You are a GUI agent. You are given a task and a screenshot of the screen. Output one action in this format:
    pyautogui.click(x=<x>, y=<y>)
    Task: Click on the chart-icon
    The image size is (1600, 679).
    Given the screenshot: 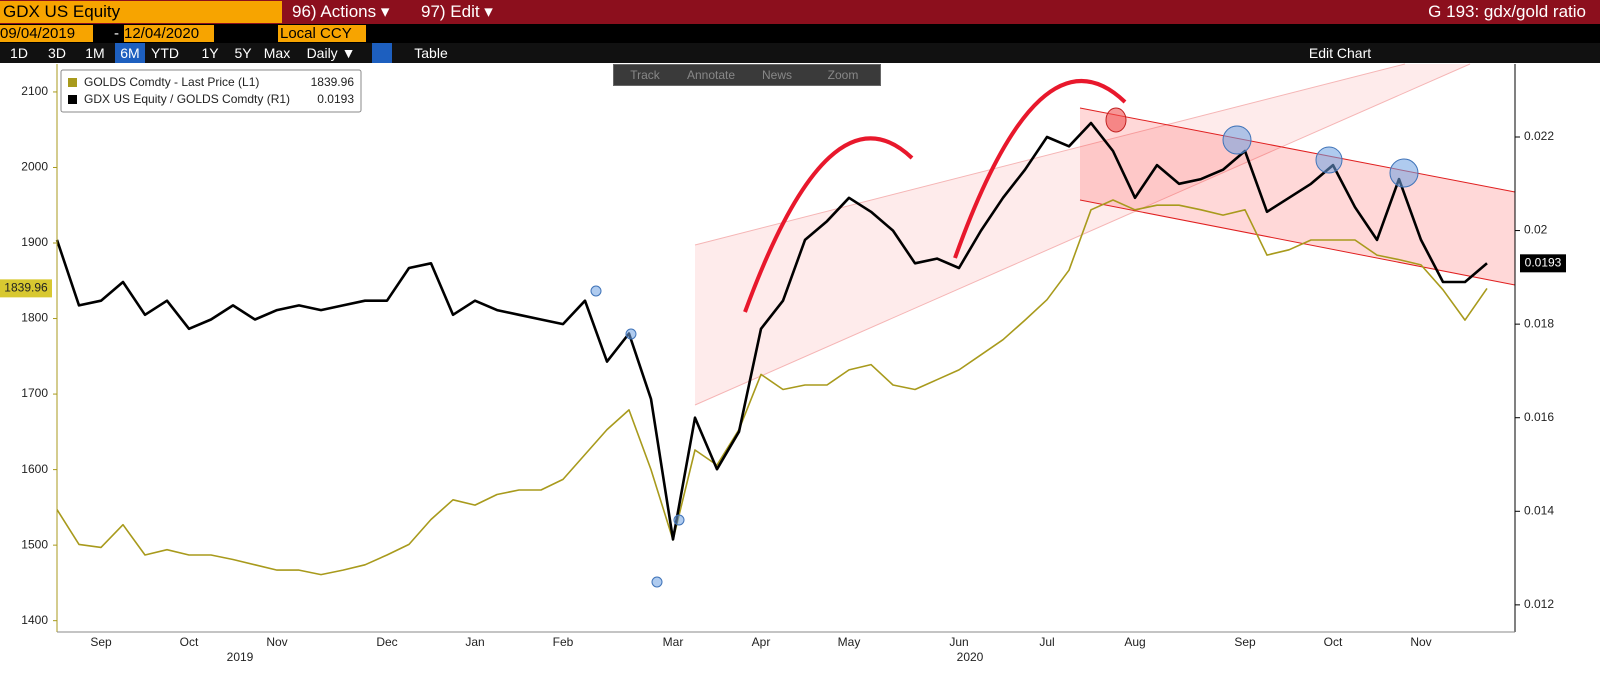 What is the action you would take?
    pyautogui.click(x=382, y=53)
    